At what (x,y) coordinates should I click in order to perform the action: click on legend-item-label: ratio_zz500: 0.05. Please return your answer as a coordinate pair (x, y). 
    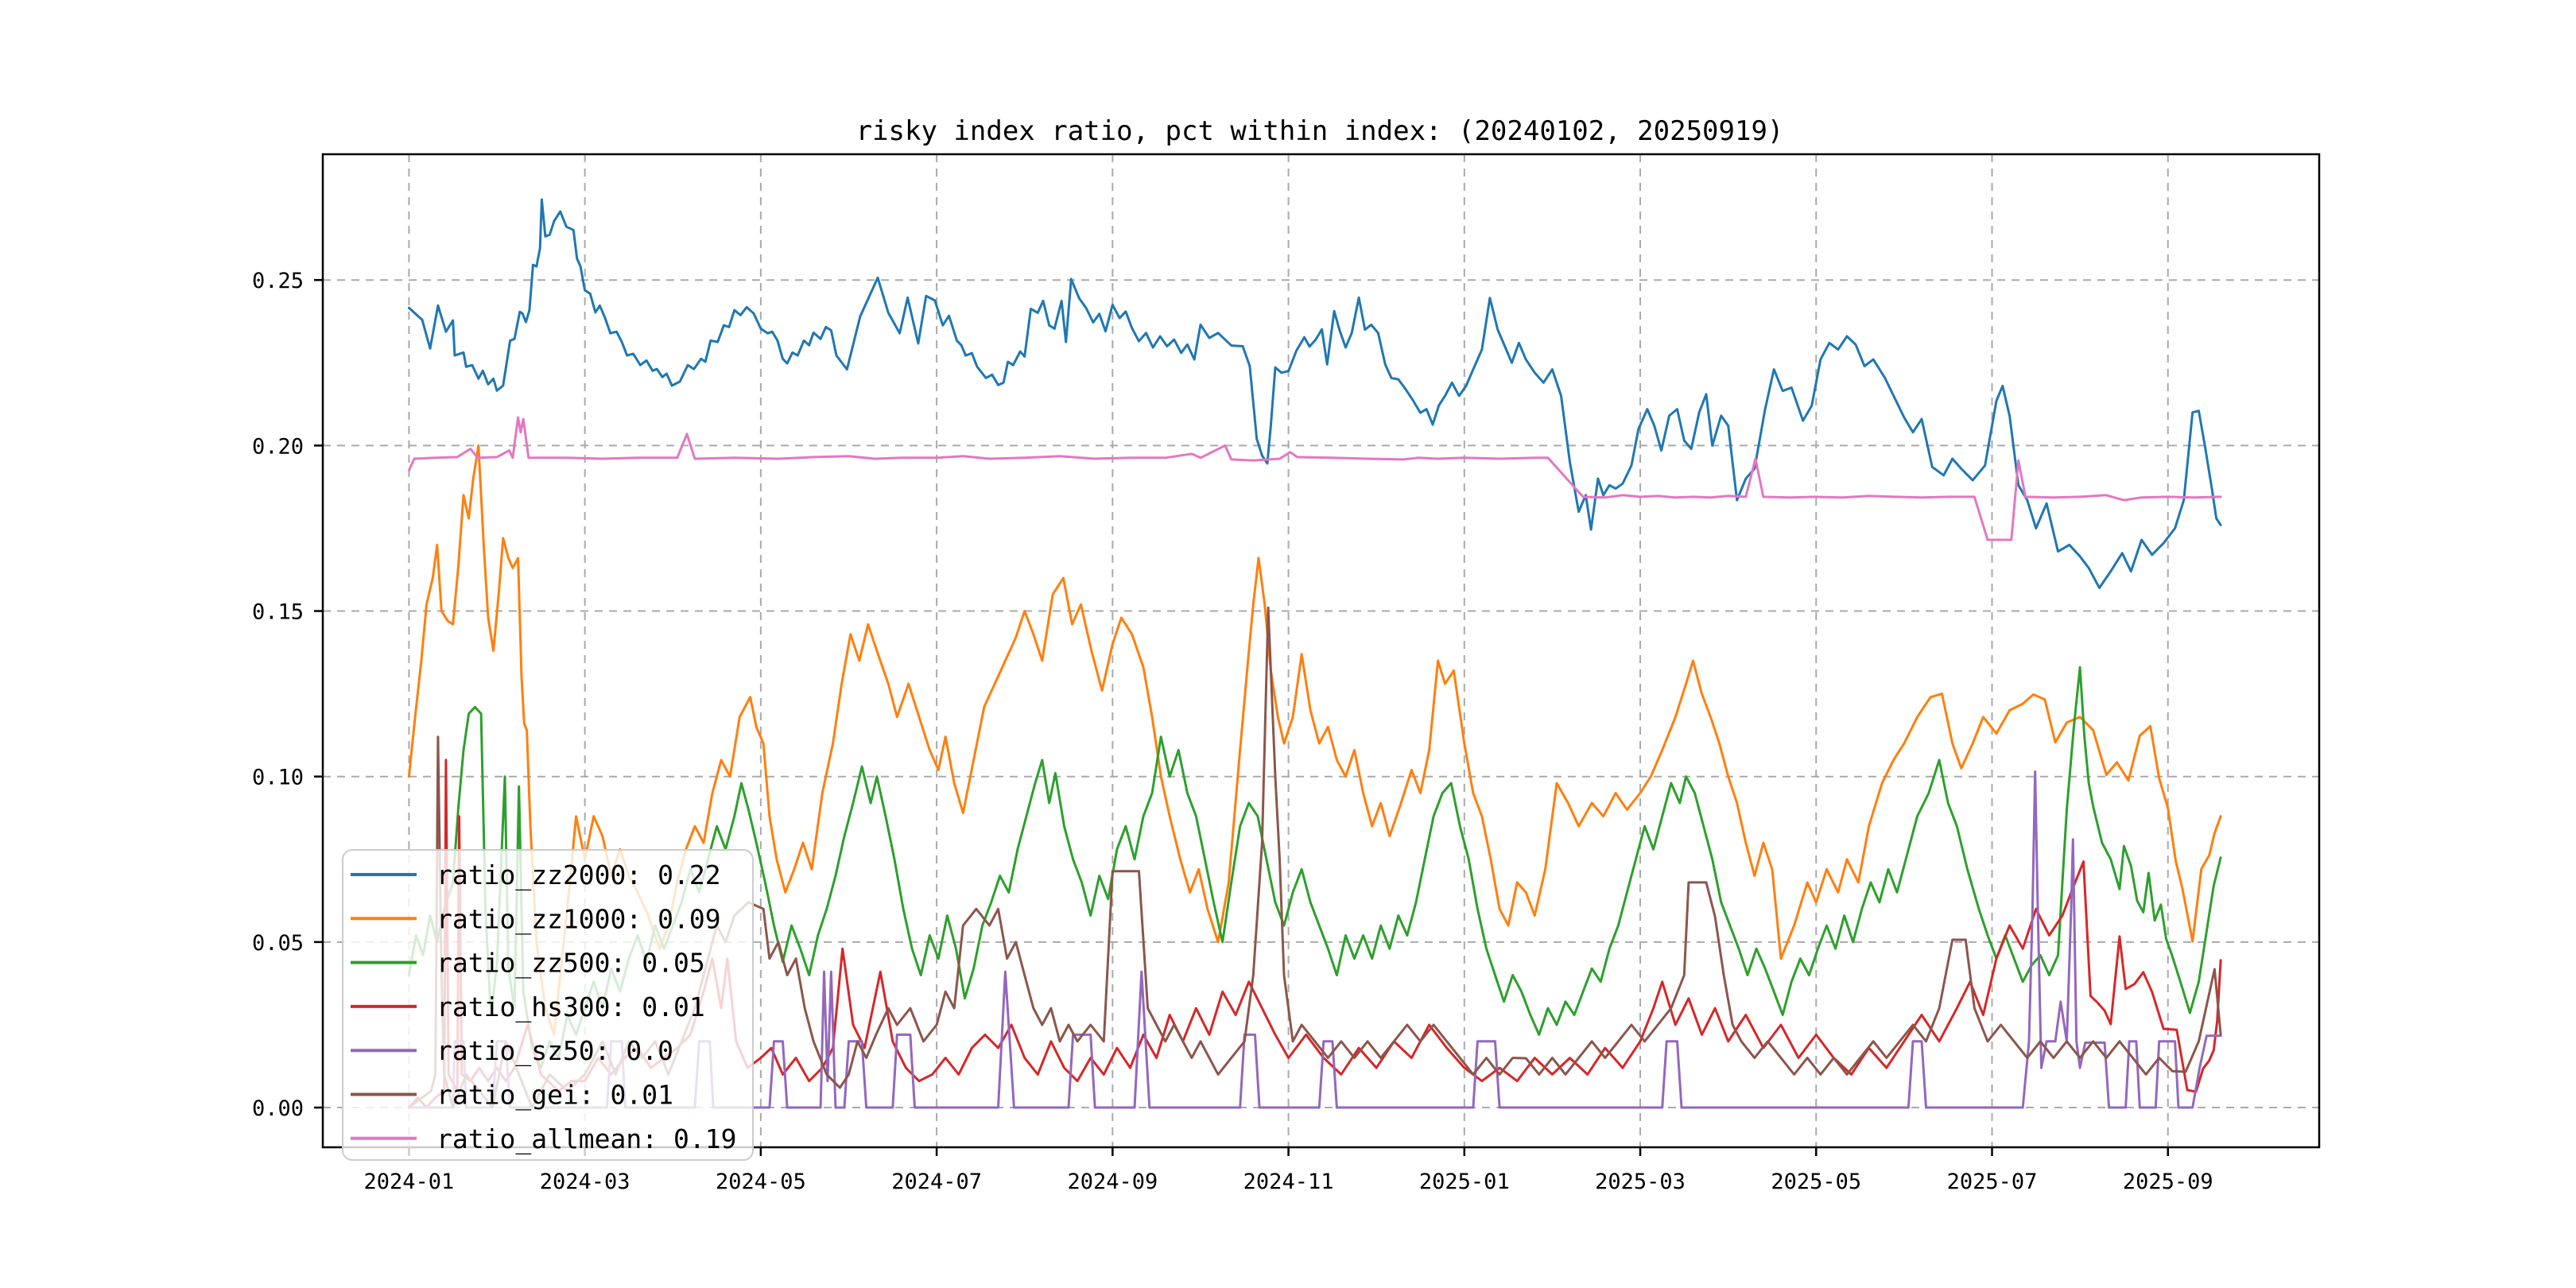
    Looking at the image, I should click on (570, 964).